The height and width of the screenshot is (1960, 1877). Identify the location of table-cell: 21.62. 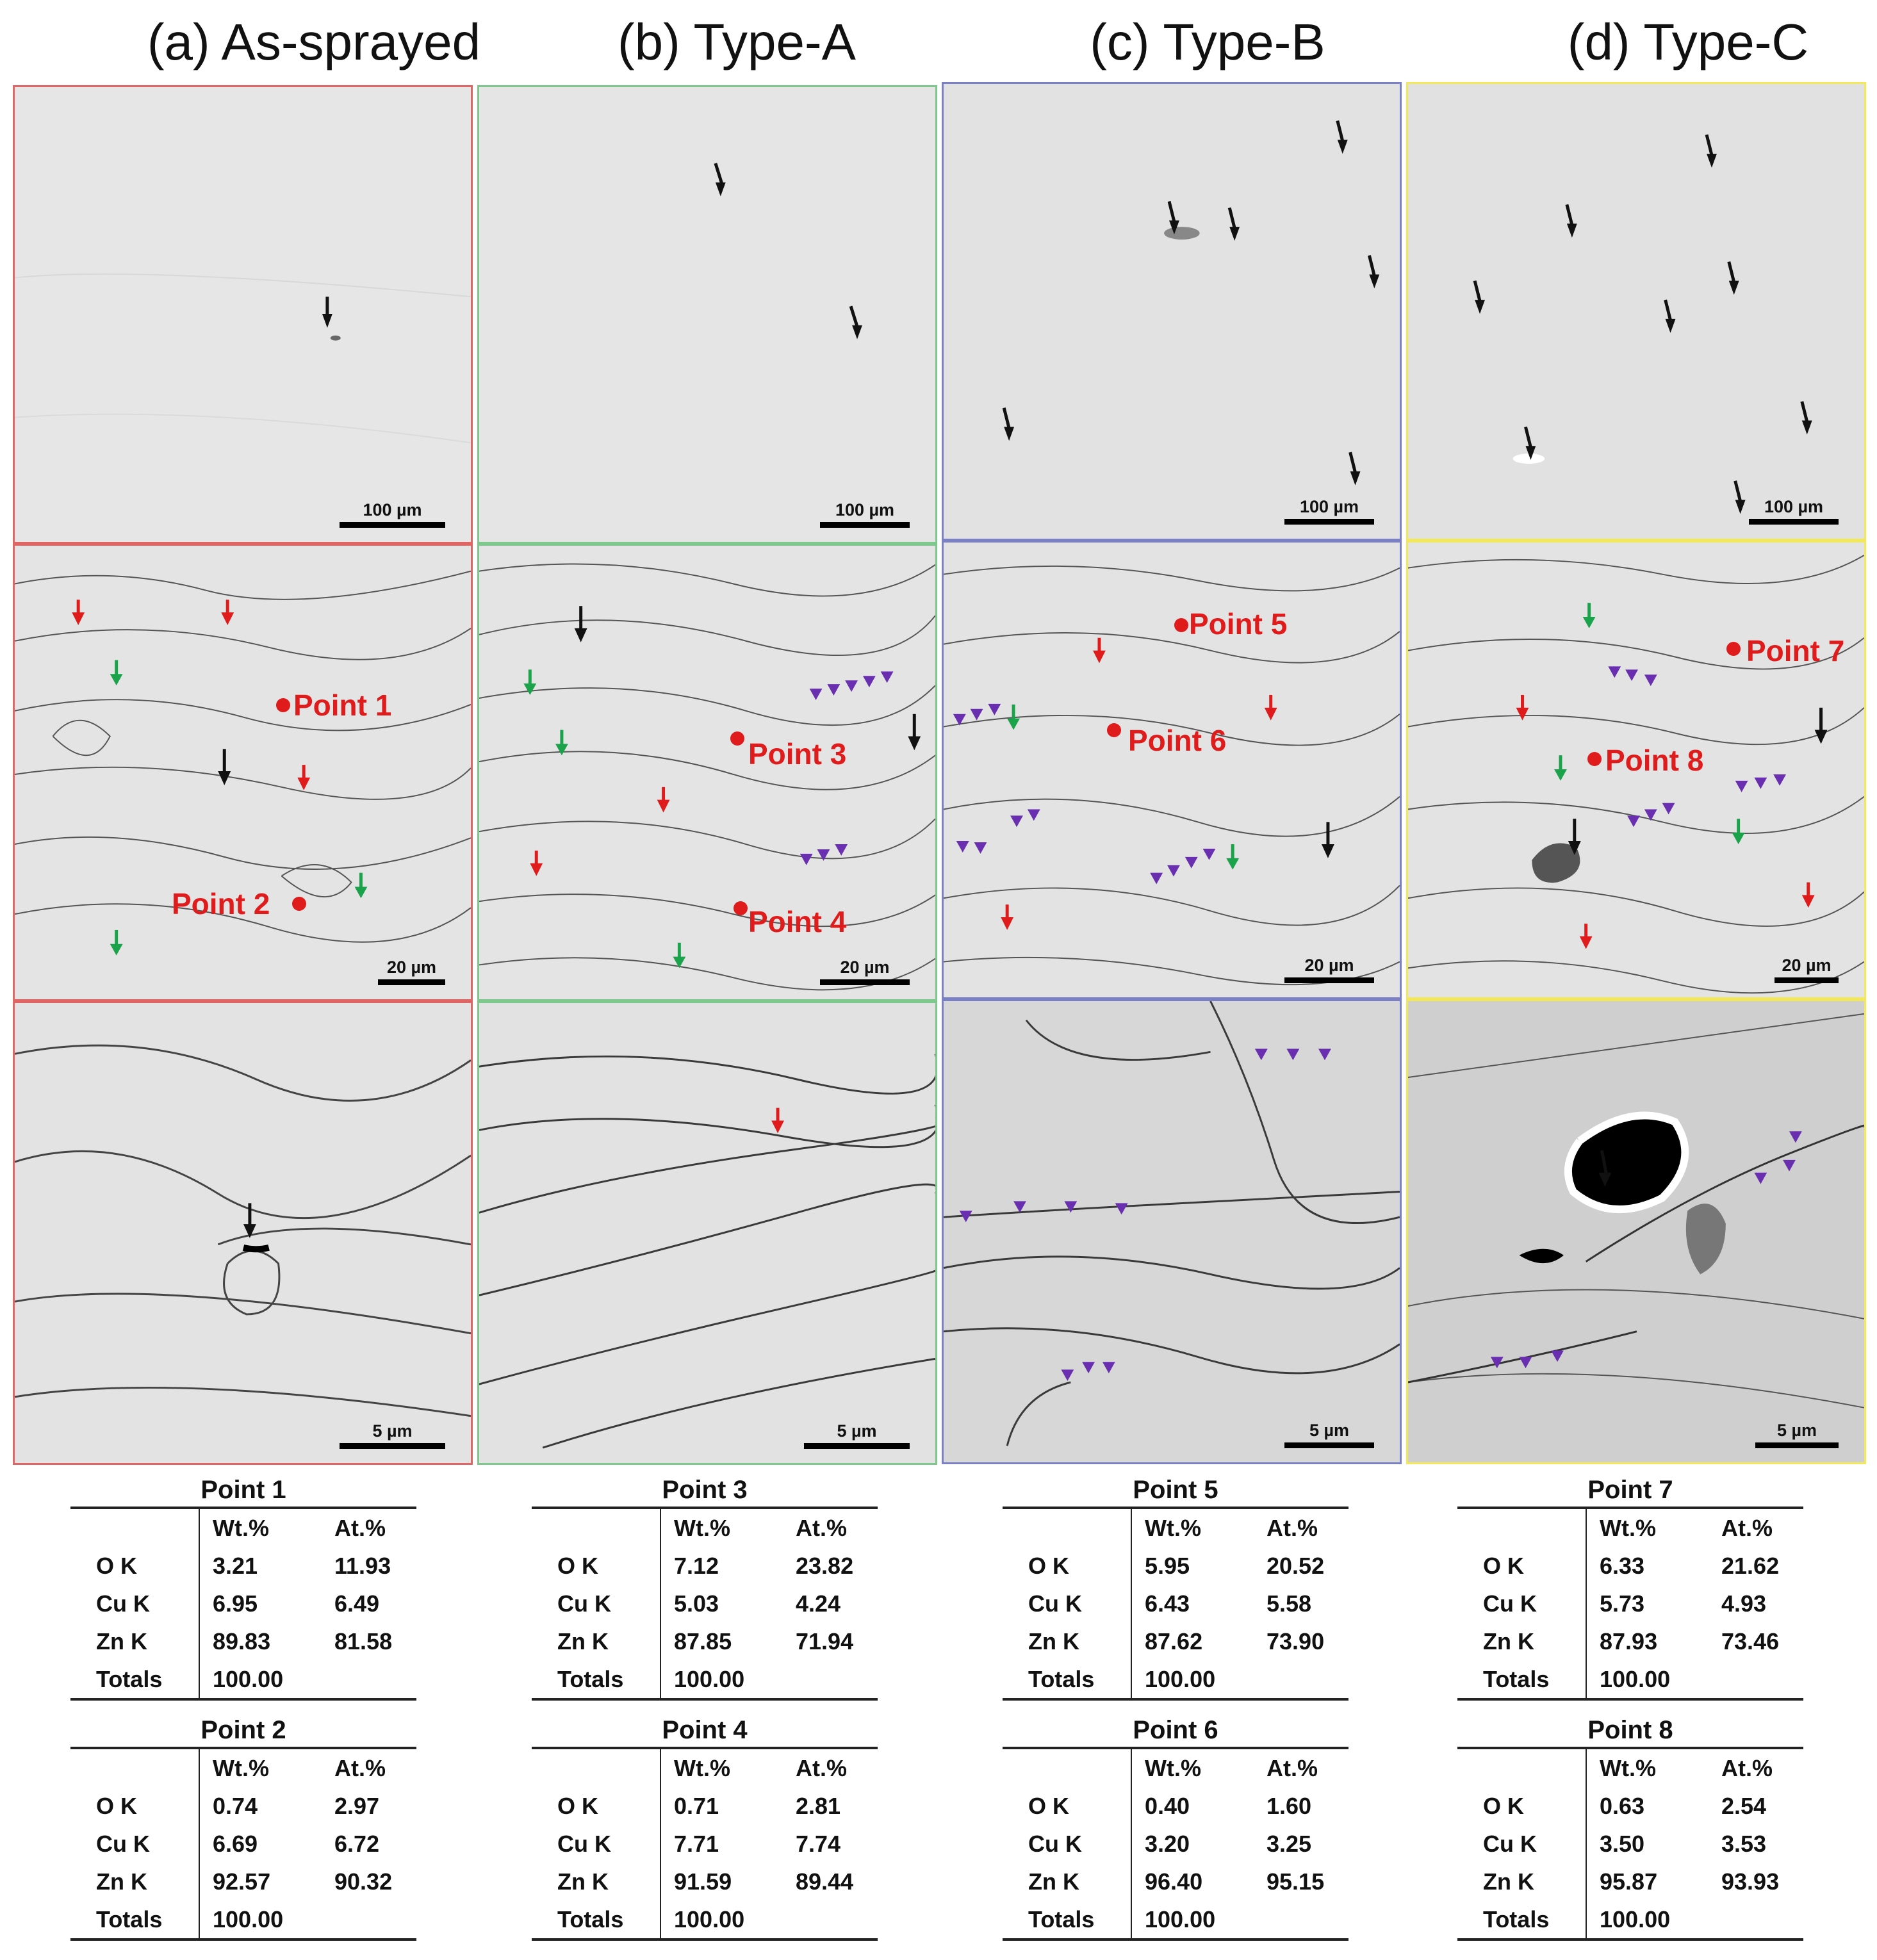
(1751, 1565).